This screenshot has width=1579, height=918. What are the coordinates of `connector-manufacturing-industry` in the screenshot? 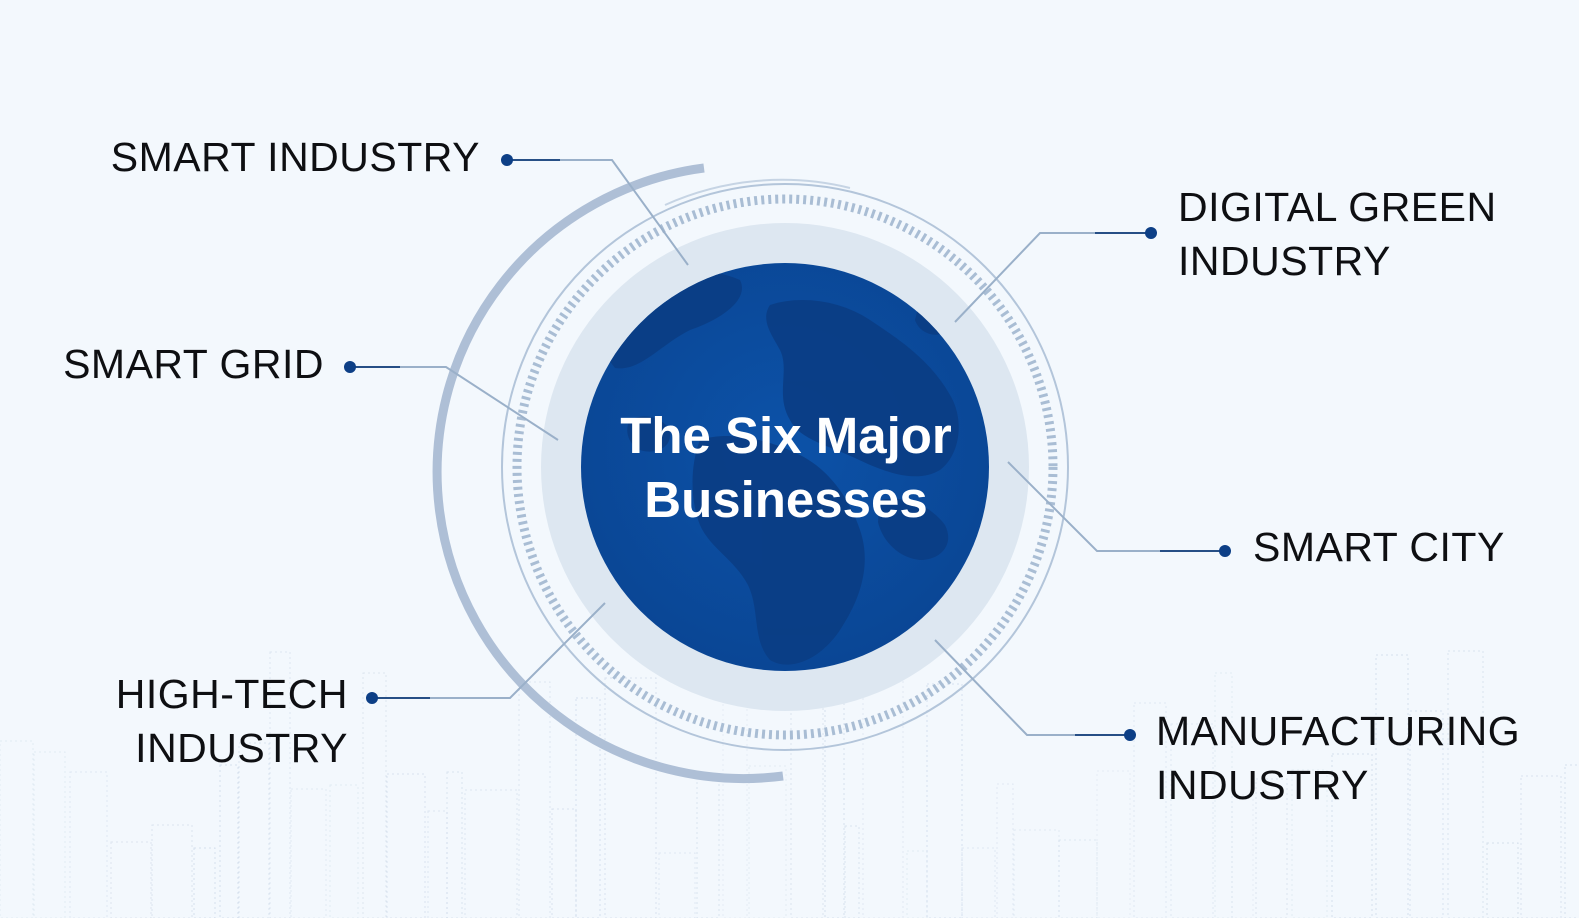 It's located at (1032, 687).